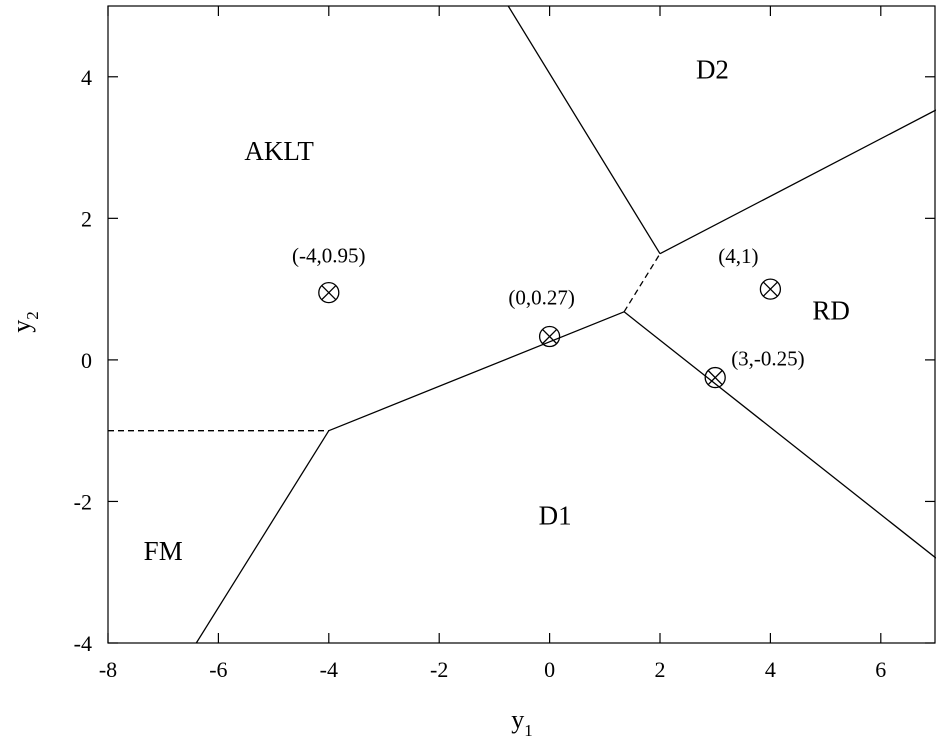 This screenshot has width=936, height=746. Describe the element at coordinates (32, 315) in the screenshot. I see `y-axis-title-subscript: 2` at that location.